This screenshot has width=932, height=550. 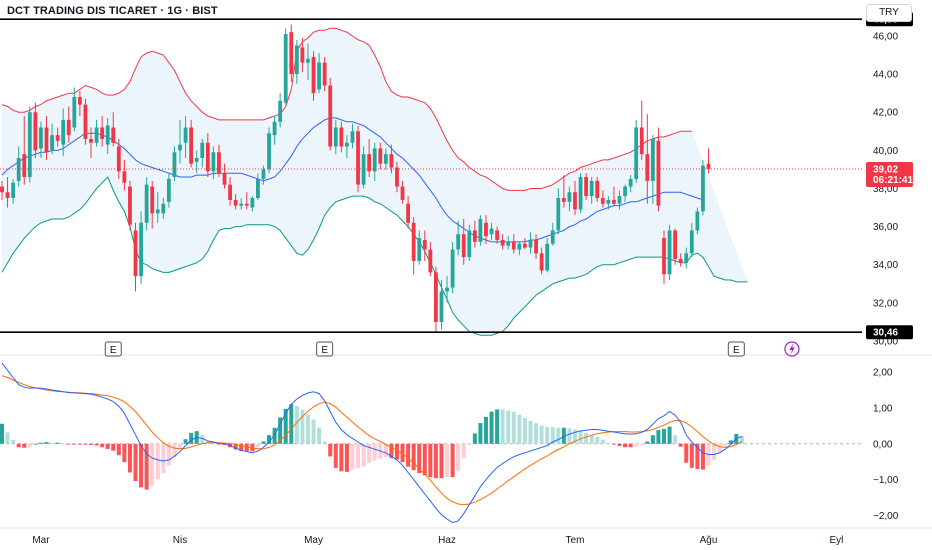 I want to click on indicator-tick-label: 1,00, so click(x=883, y=408).